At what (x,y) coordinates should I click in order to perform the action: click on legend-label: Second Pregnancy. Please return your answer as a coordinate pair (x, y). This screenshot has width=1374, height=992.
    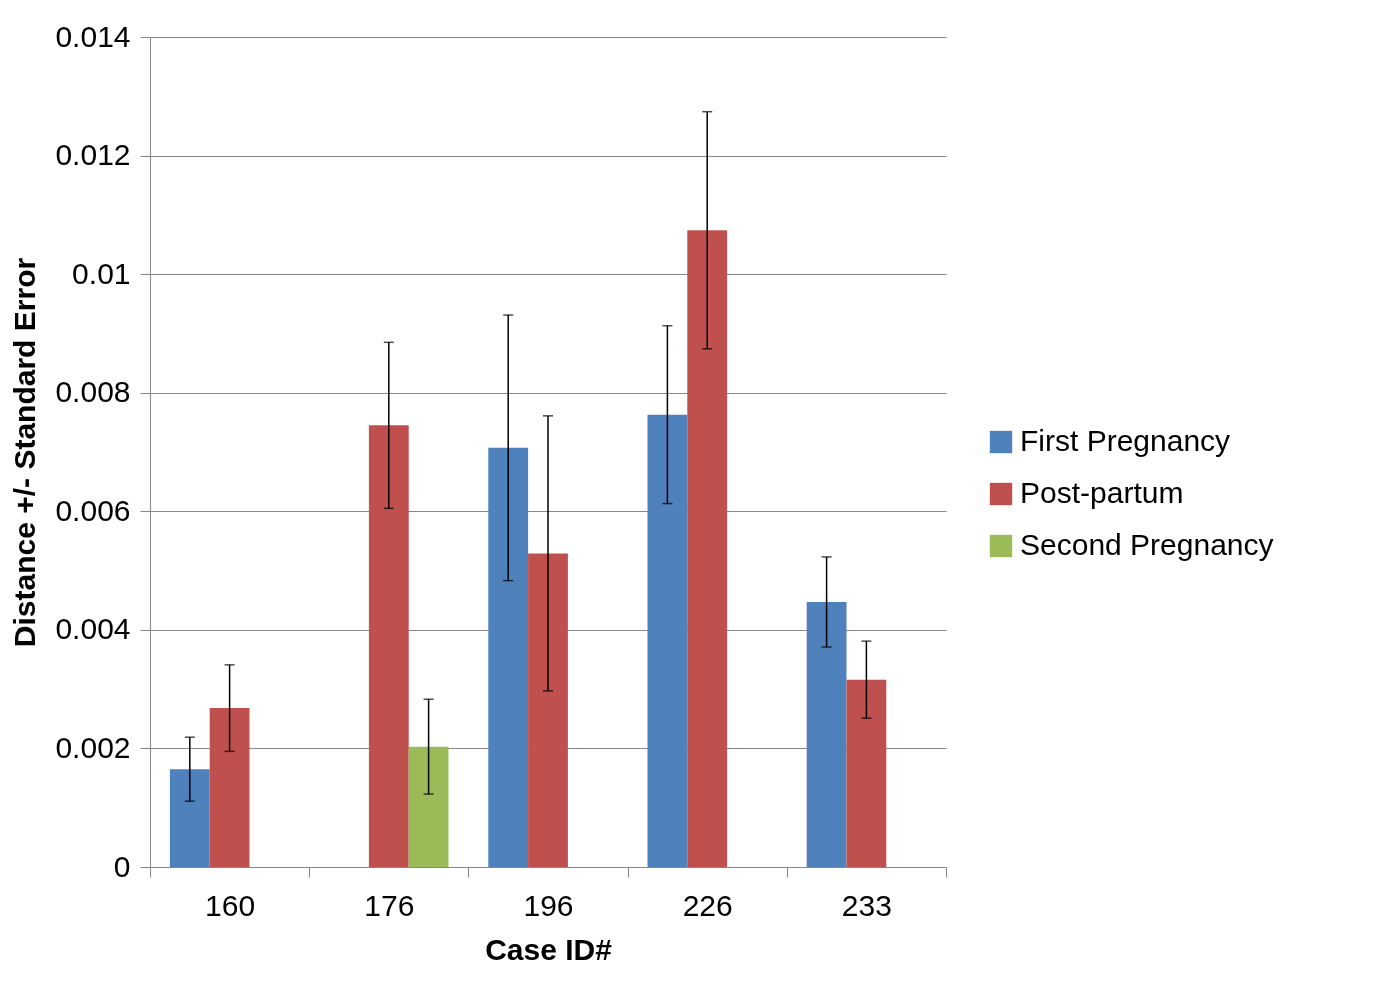
    Looking at the image, I should click on (1147, 544).